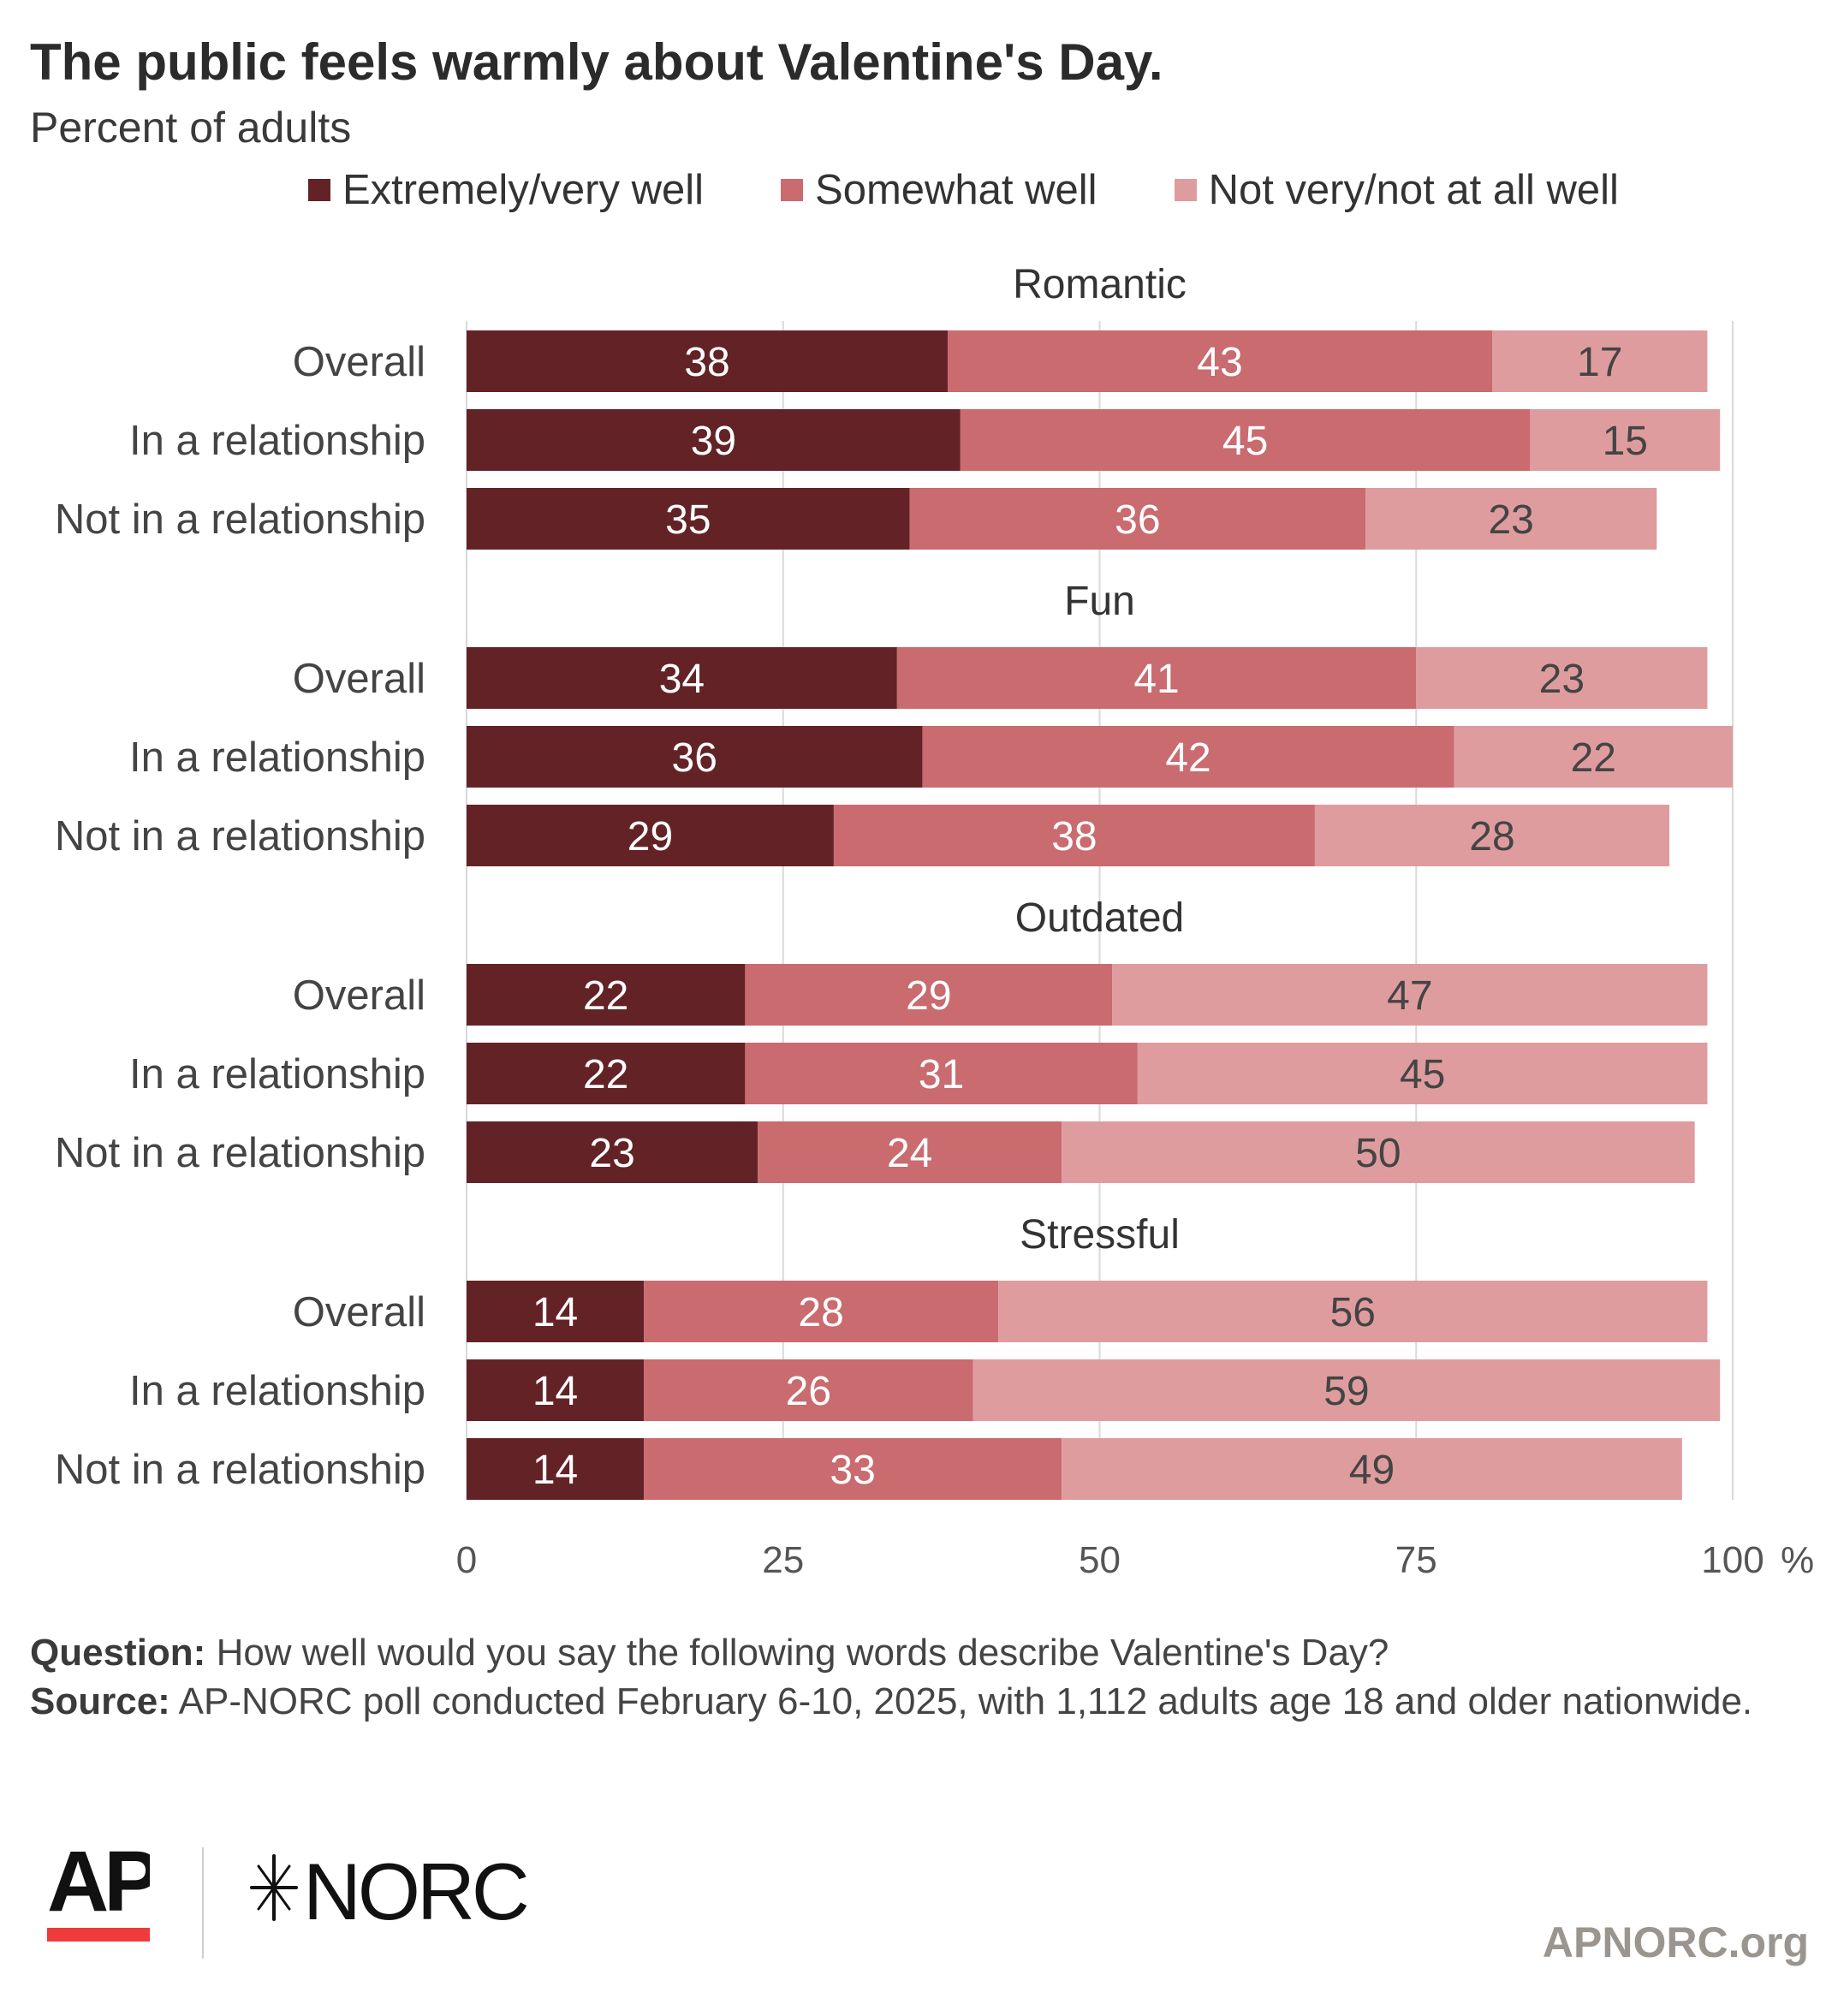 The height and width of the screenshot is (2016, 1838). Describe the element at coordinates (523, 190) in the screenshot. I see `legend-label: Extremely/very well` at that location.